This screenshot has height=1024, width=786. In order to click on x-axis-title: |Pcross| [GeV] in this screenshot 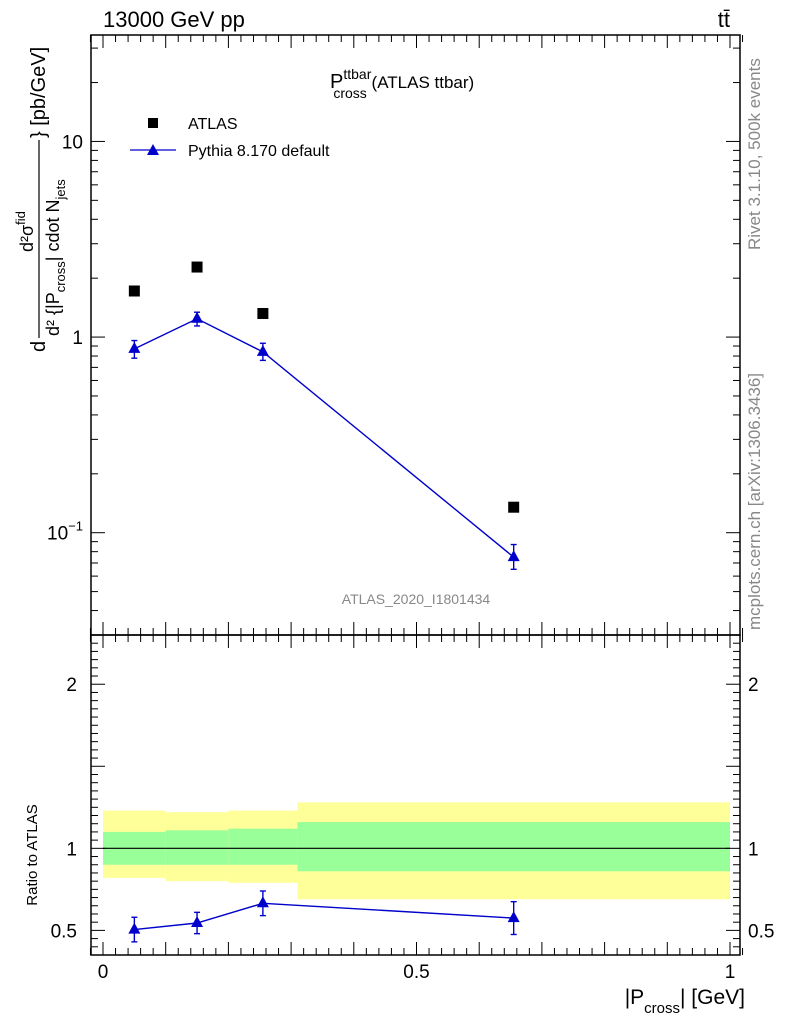, I will do `click(685, 1001)`.